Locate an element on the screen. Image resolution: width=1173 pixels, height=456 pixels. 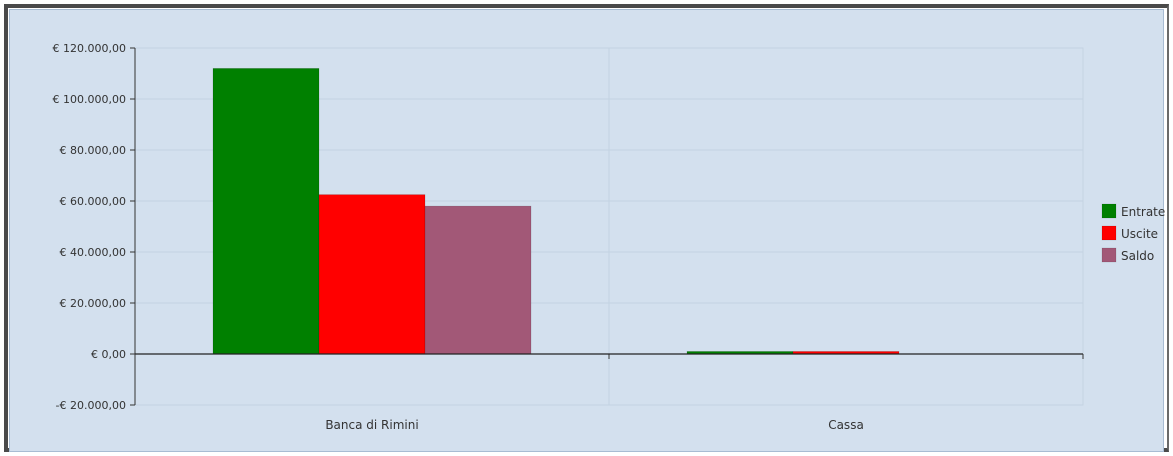
x-tick-label: Banca di Rimini is located at coordinates (371, 425).